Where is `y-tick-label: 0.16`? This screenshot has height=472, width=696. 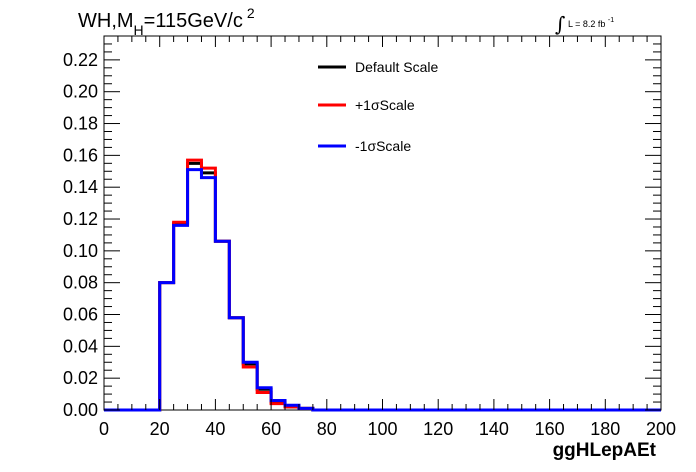 y-tick-label: 0.16 is located at coordinates (80, 155).